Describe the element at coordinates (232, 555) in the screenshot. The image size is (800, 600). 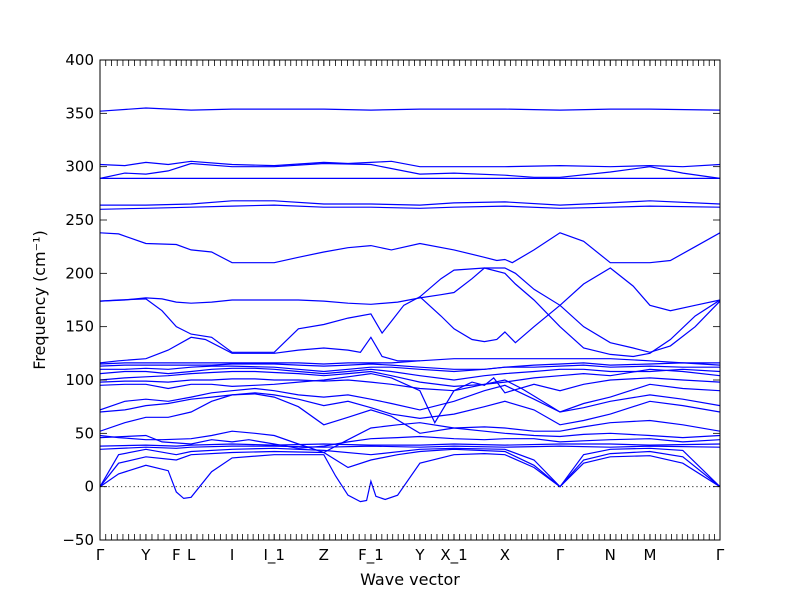
I see `x-tick-label-5: I` at that location.